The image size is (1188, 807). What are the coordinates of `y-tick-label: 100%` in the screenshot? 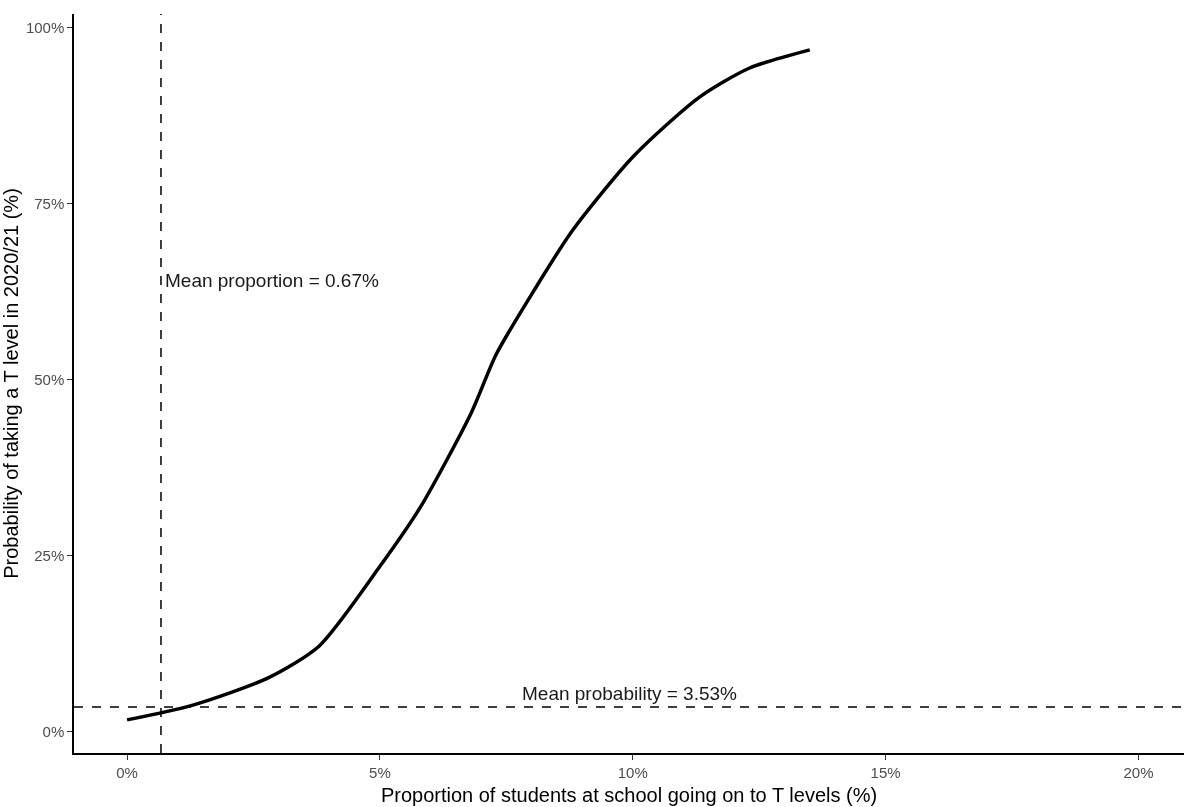 It's located at (45, 27).